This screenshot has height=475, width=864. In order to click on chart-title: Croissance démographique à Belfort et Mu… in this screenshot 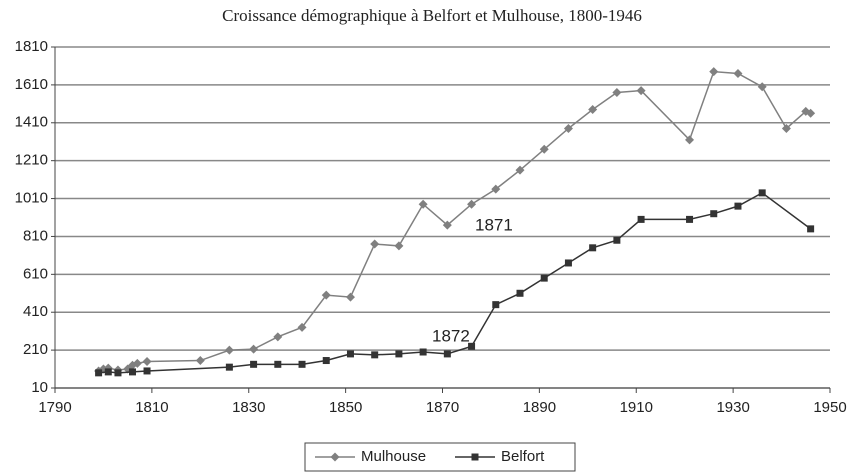, I will do `click(432, 15)`.